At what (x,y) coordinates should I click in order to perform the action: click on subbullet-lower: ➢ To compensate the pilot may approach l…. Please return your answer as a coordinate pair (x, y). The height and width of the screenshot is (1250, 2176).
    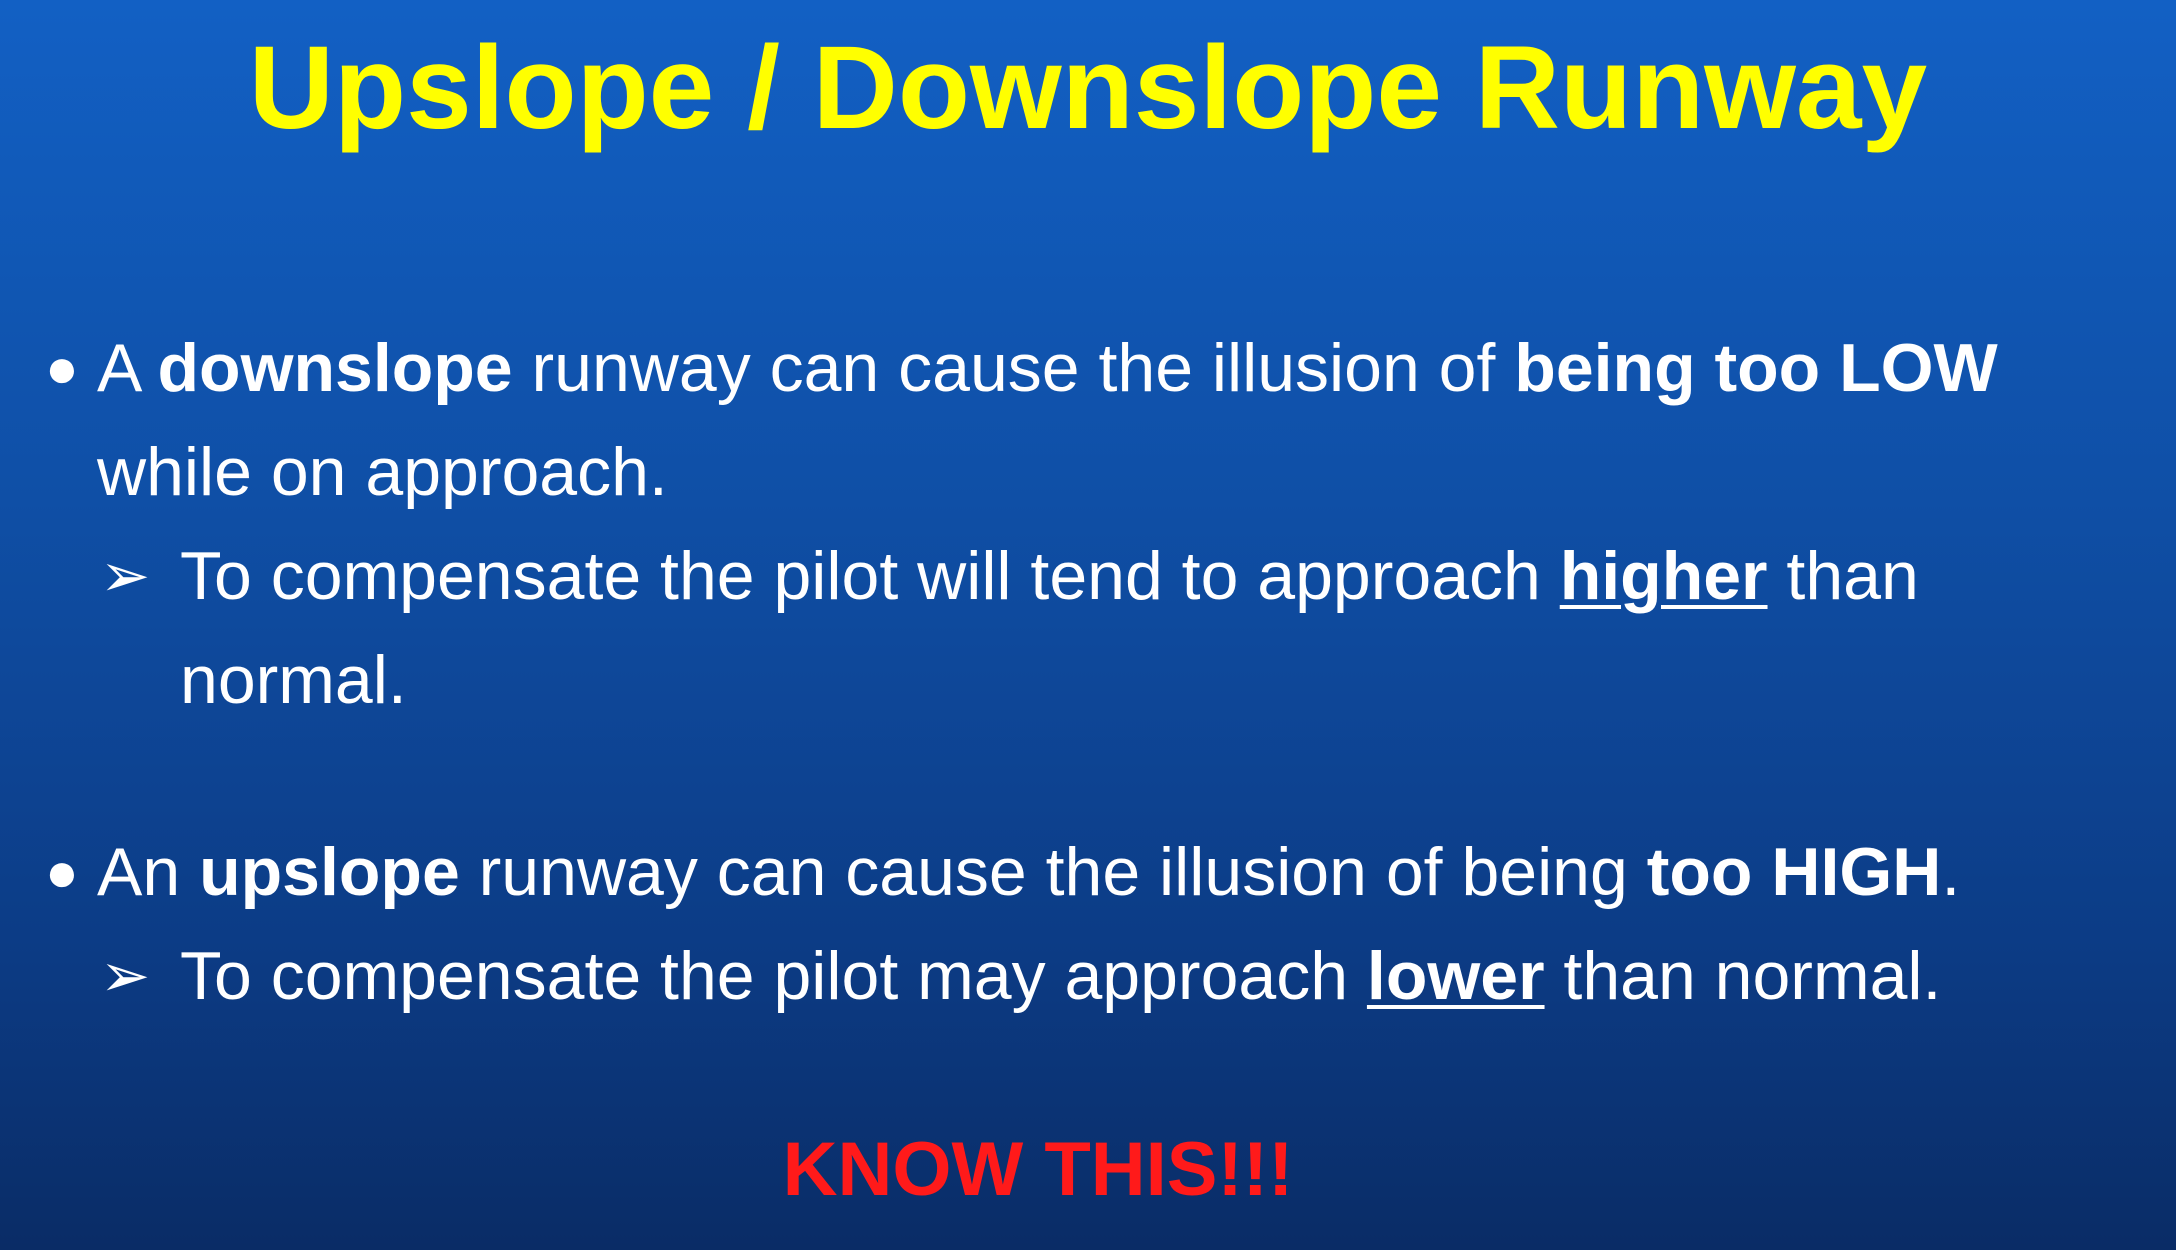
    Looking at the image, I should click on (1100, 976).